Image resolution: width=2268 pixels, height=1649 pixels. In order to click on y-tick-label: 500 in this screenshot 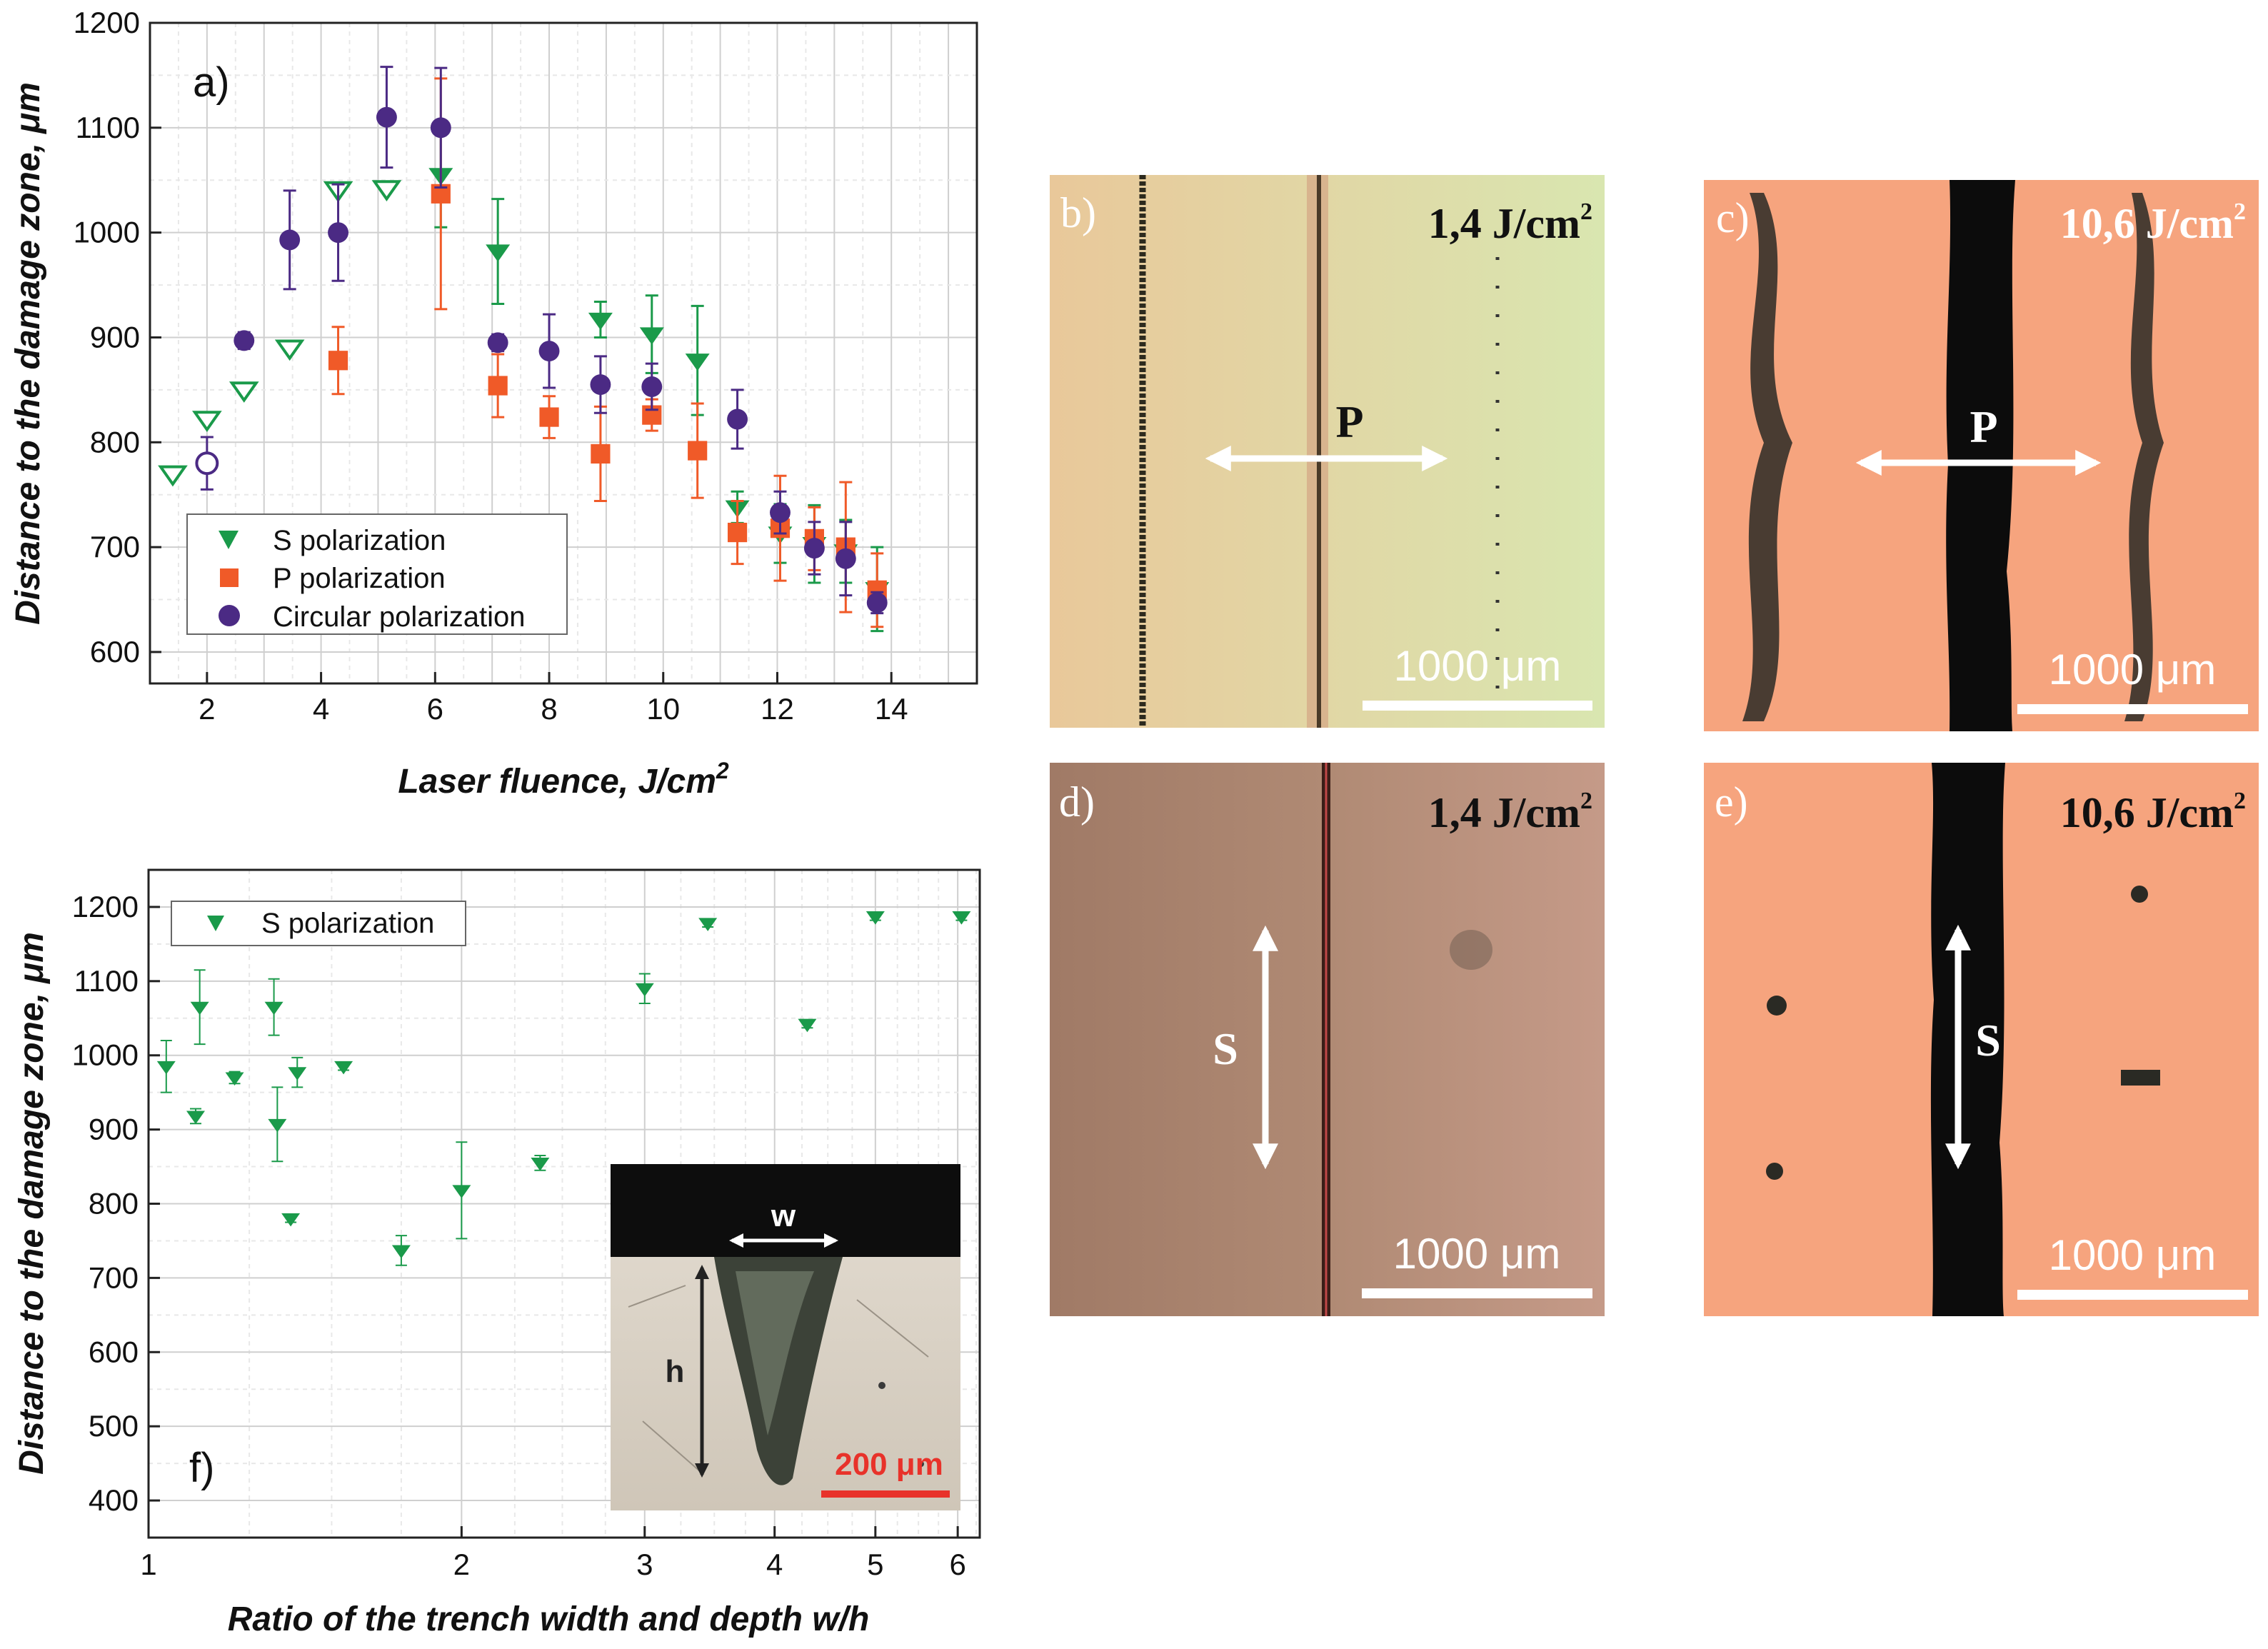, I will do `click(114, 1426)`.